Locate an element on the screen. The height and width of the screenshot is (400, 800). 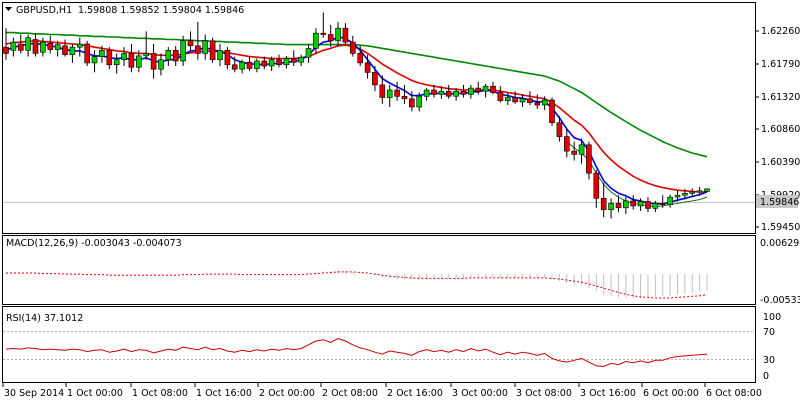
price-tick: 1.60390 is located at coordinates (780, 162).